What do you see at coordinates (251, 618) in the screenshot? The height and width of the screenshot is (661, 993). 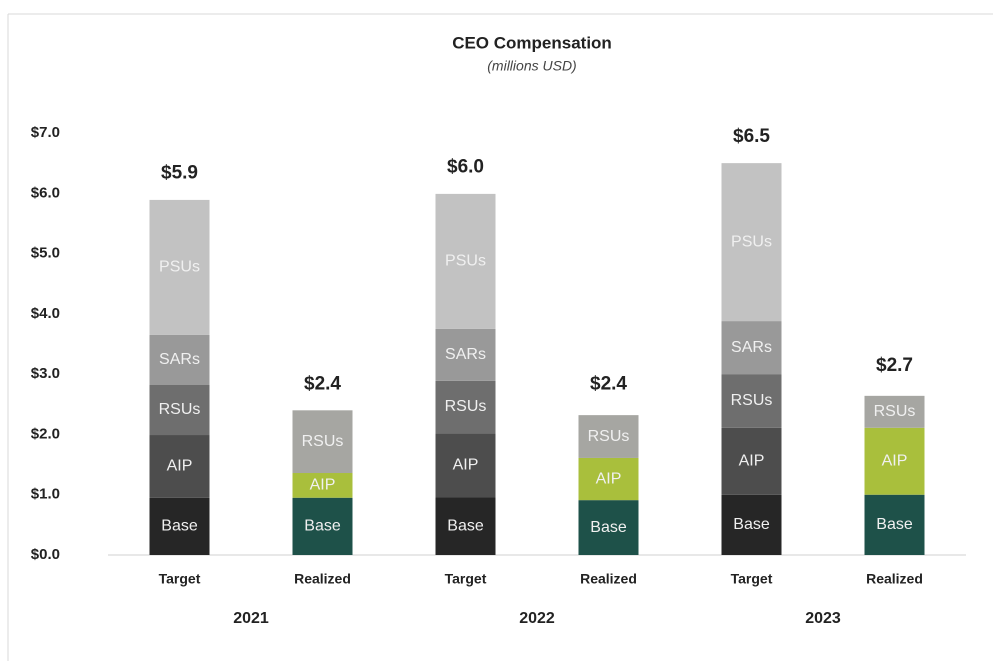 I see `group-label: 2021` at bounding box center [251, 618].